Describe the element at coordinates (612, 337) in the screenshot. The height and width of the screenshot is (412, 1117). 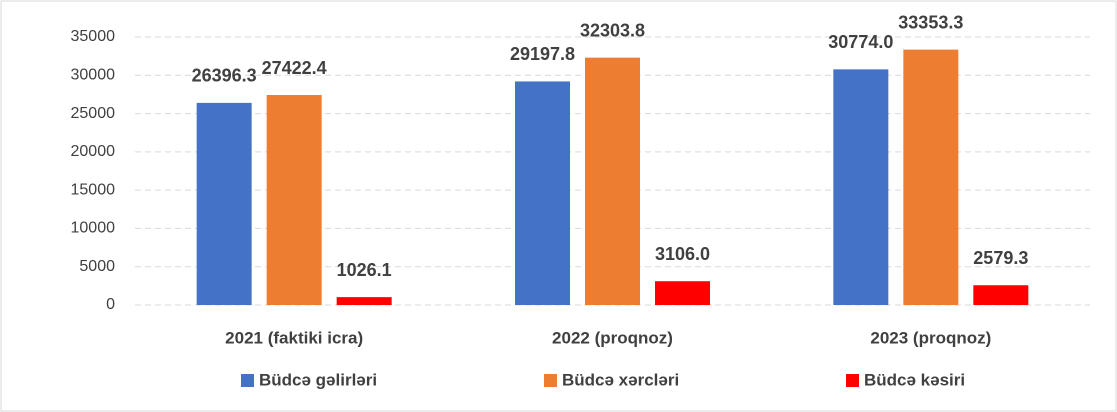
I see `x-tick-label: 2022 (proqnoz)` at that location.